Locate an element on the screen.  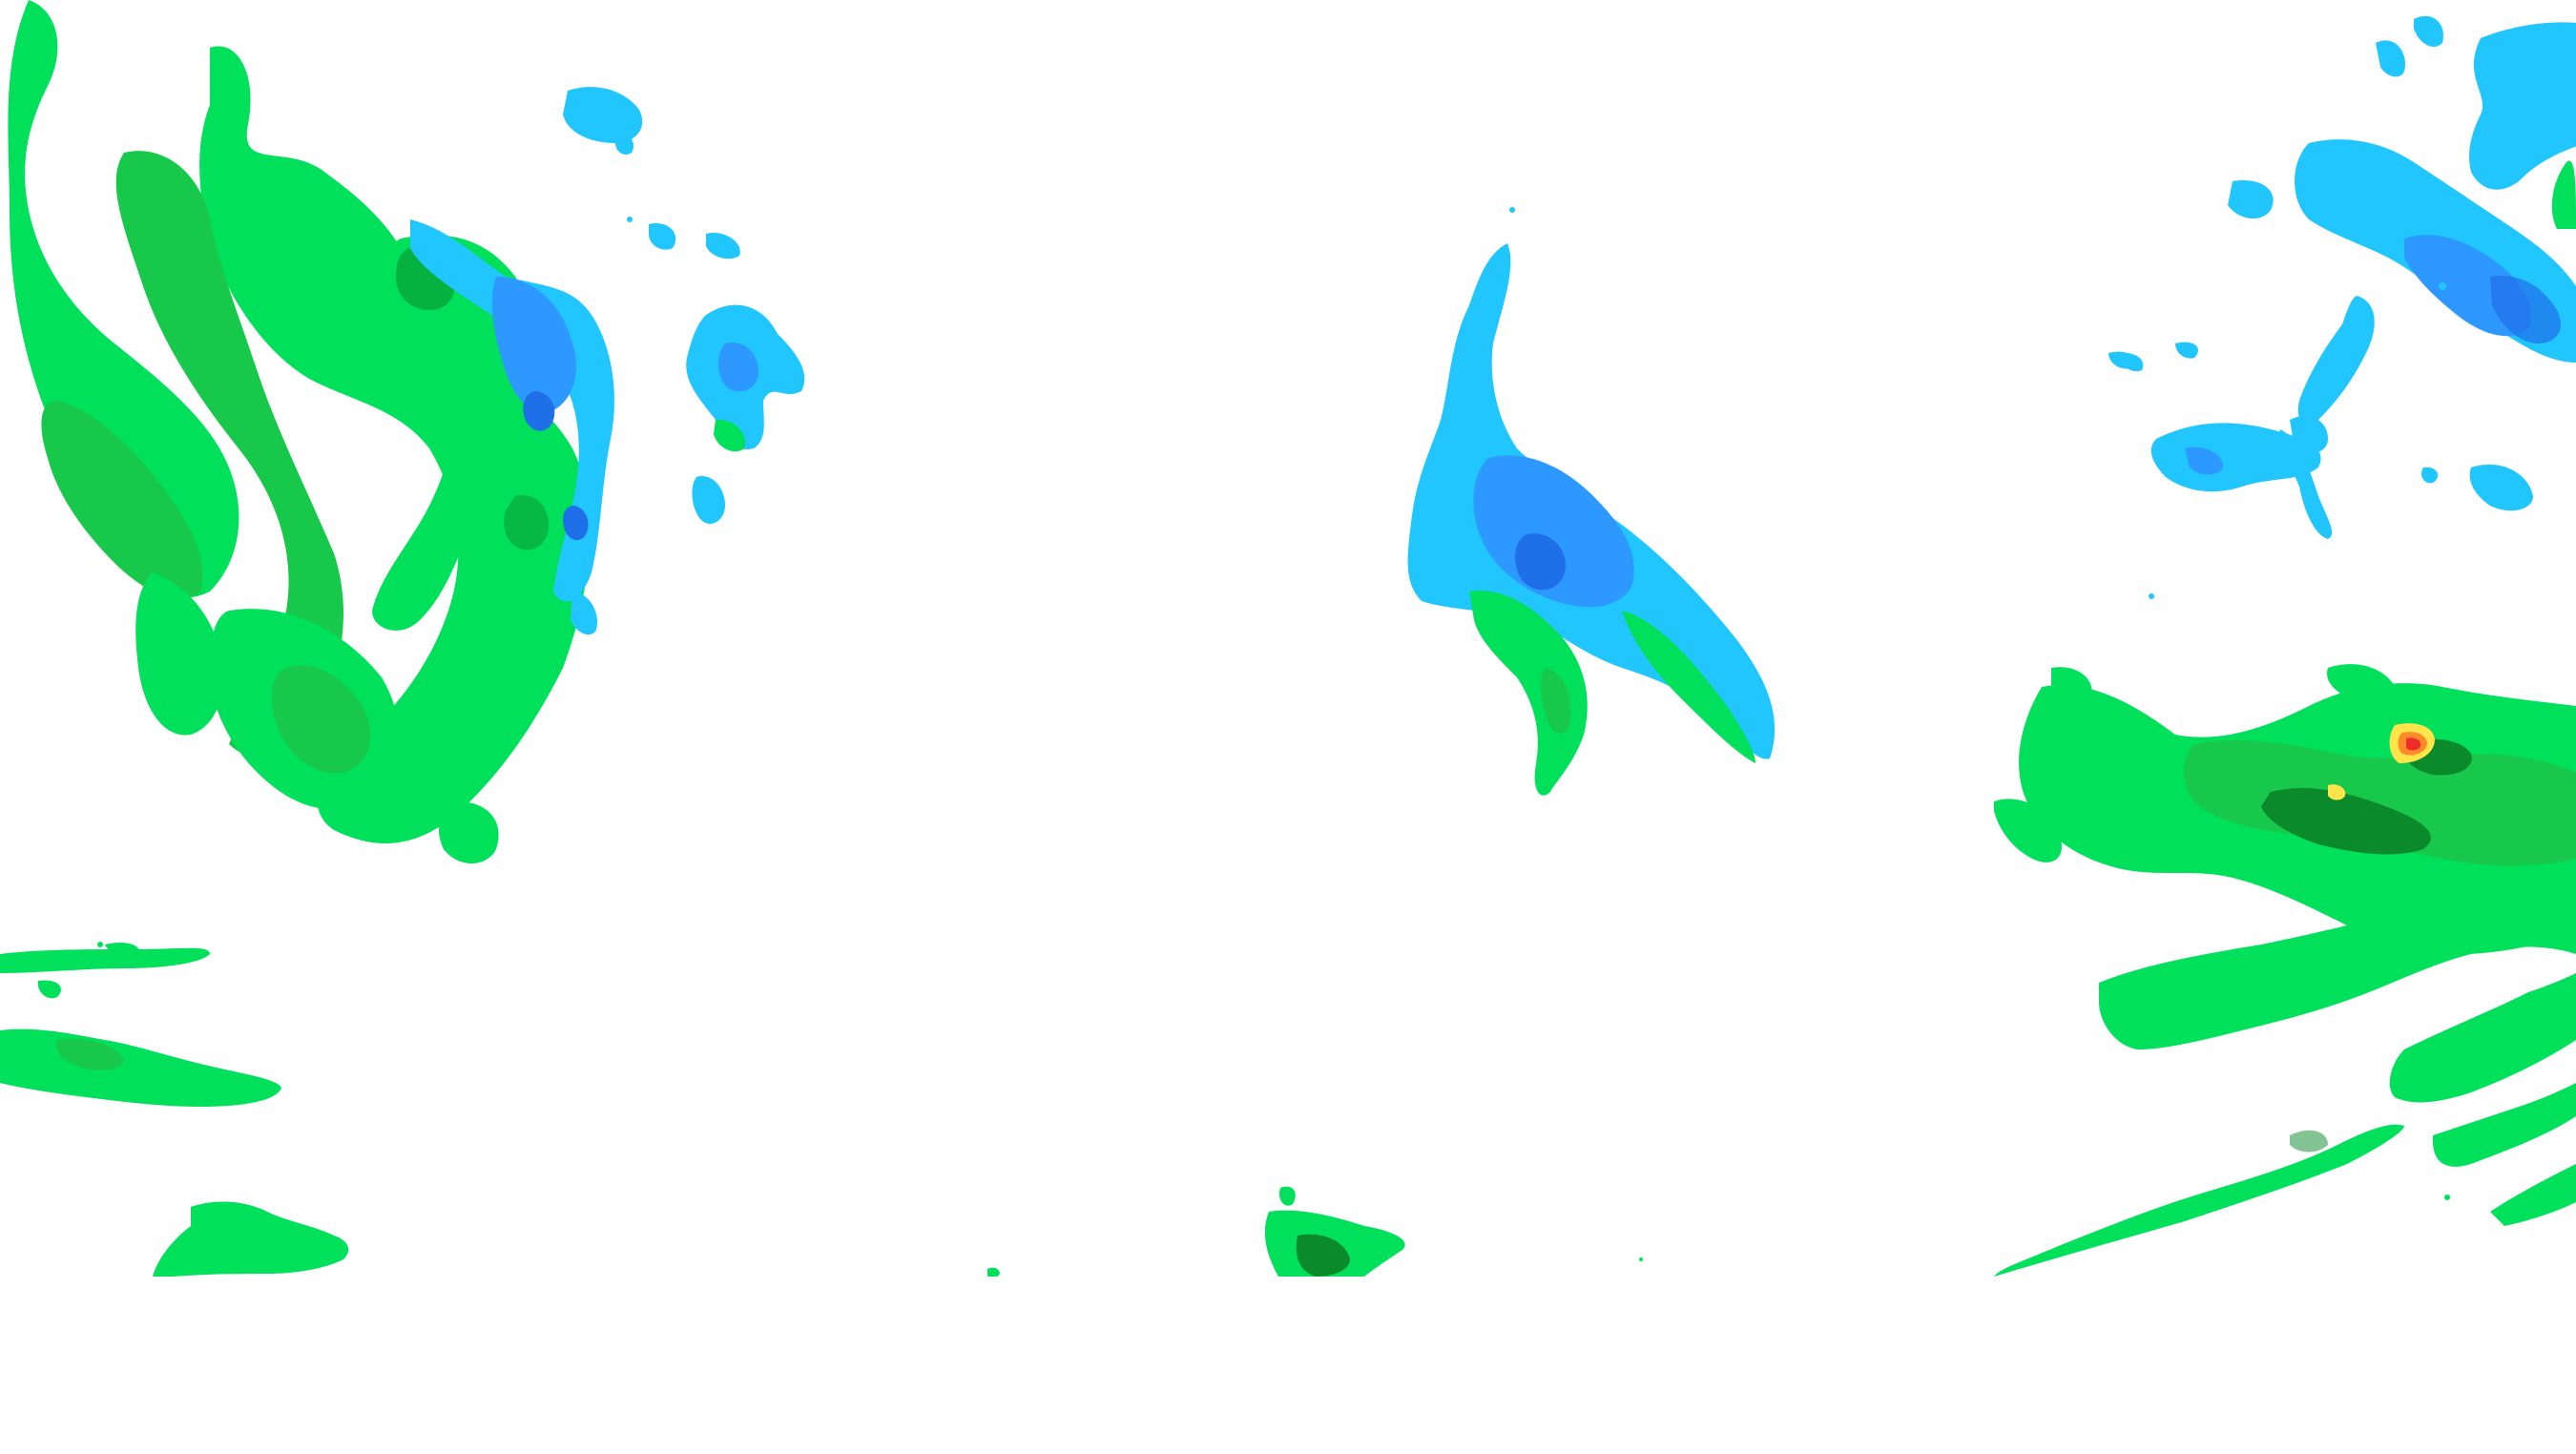
south-west-green-band is located at coordinates (174, 1110).